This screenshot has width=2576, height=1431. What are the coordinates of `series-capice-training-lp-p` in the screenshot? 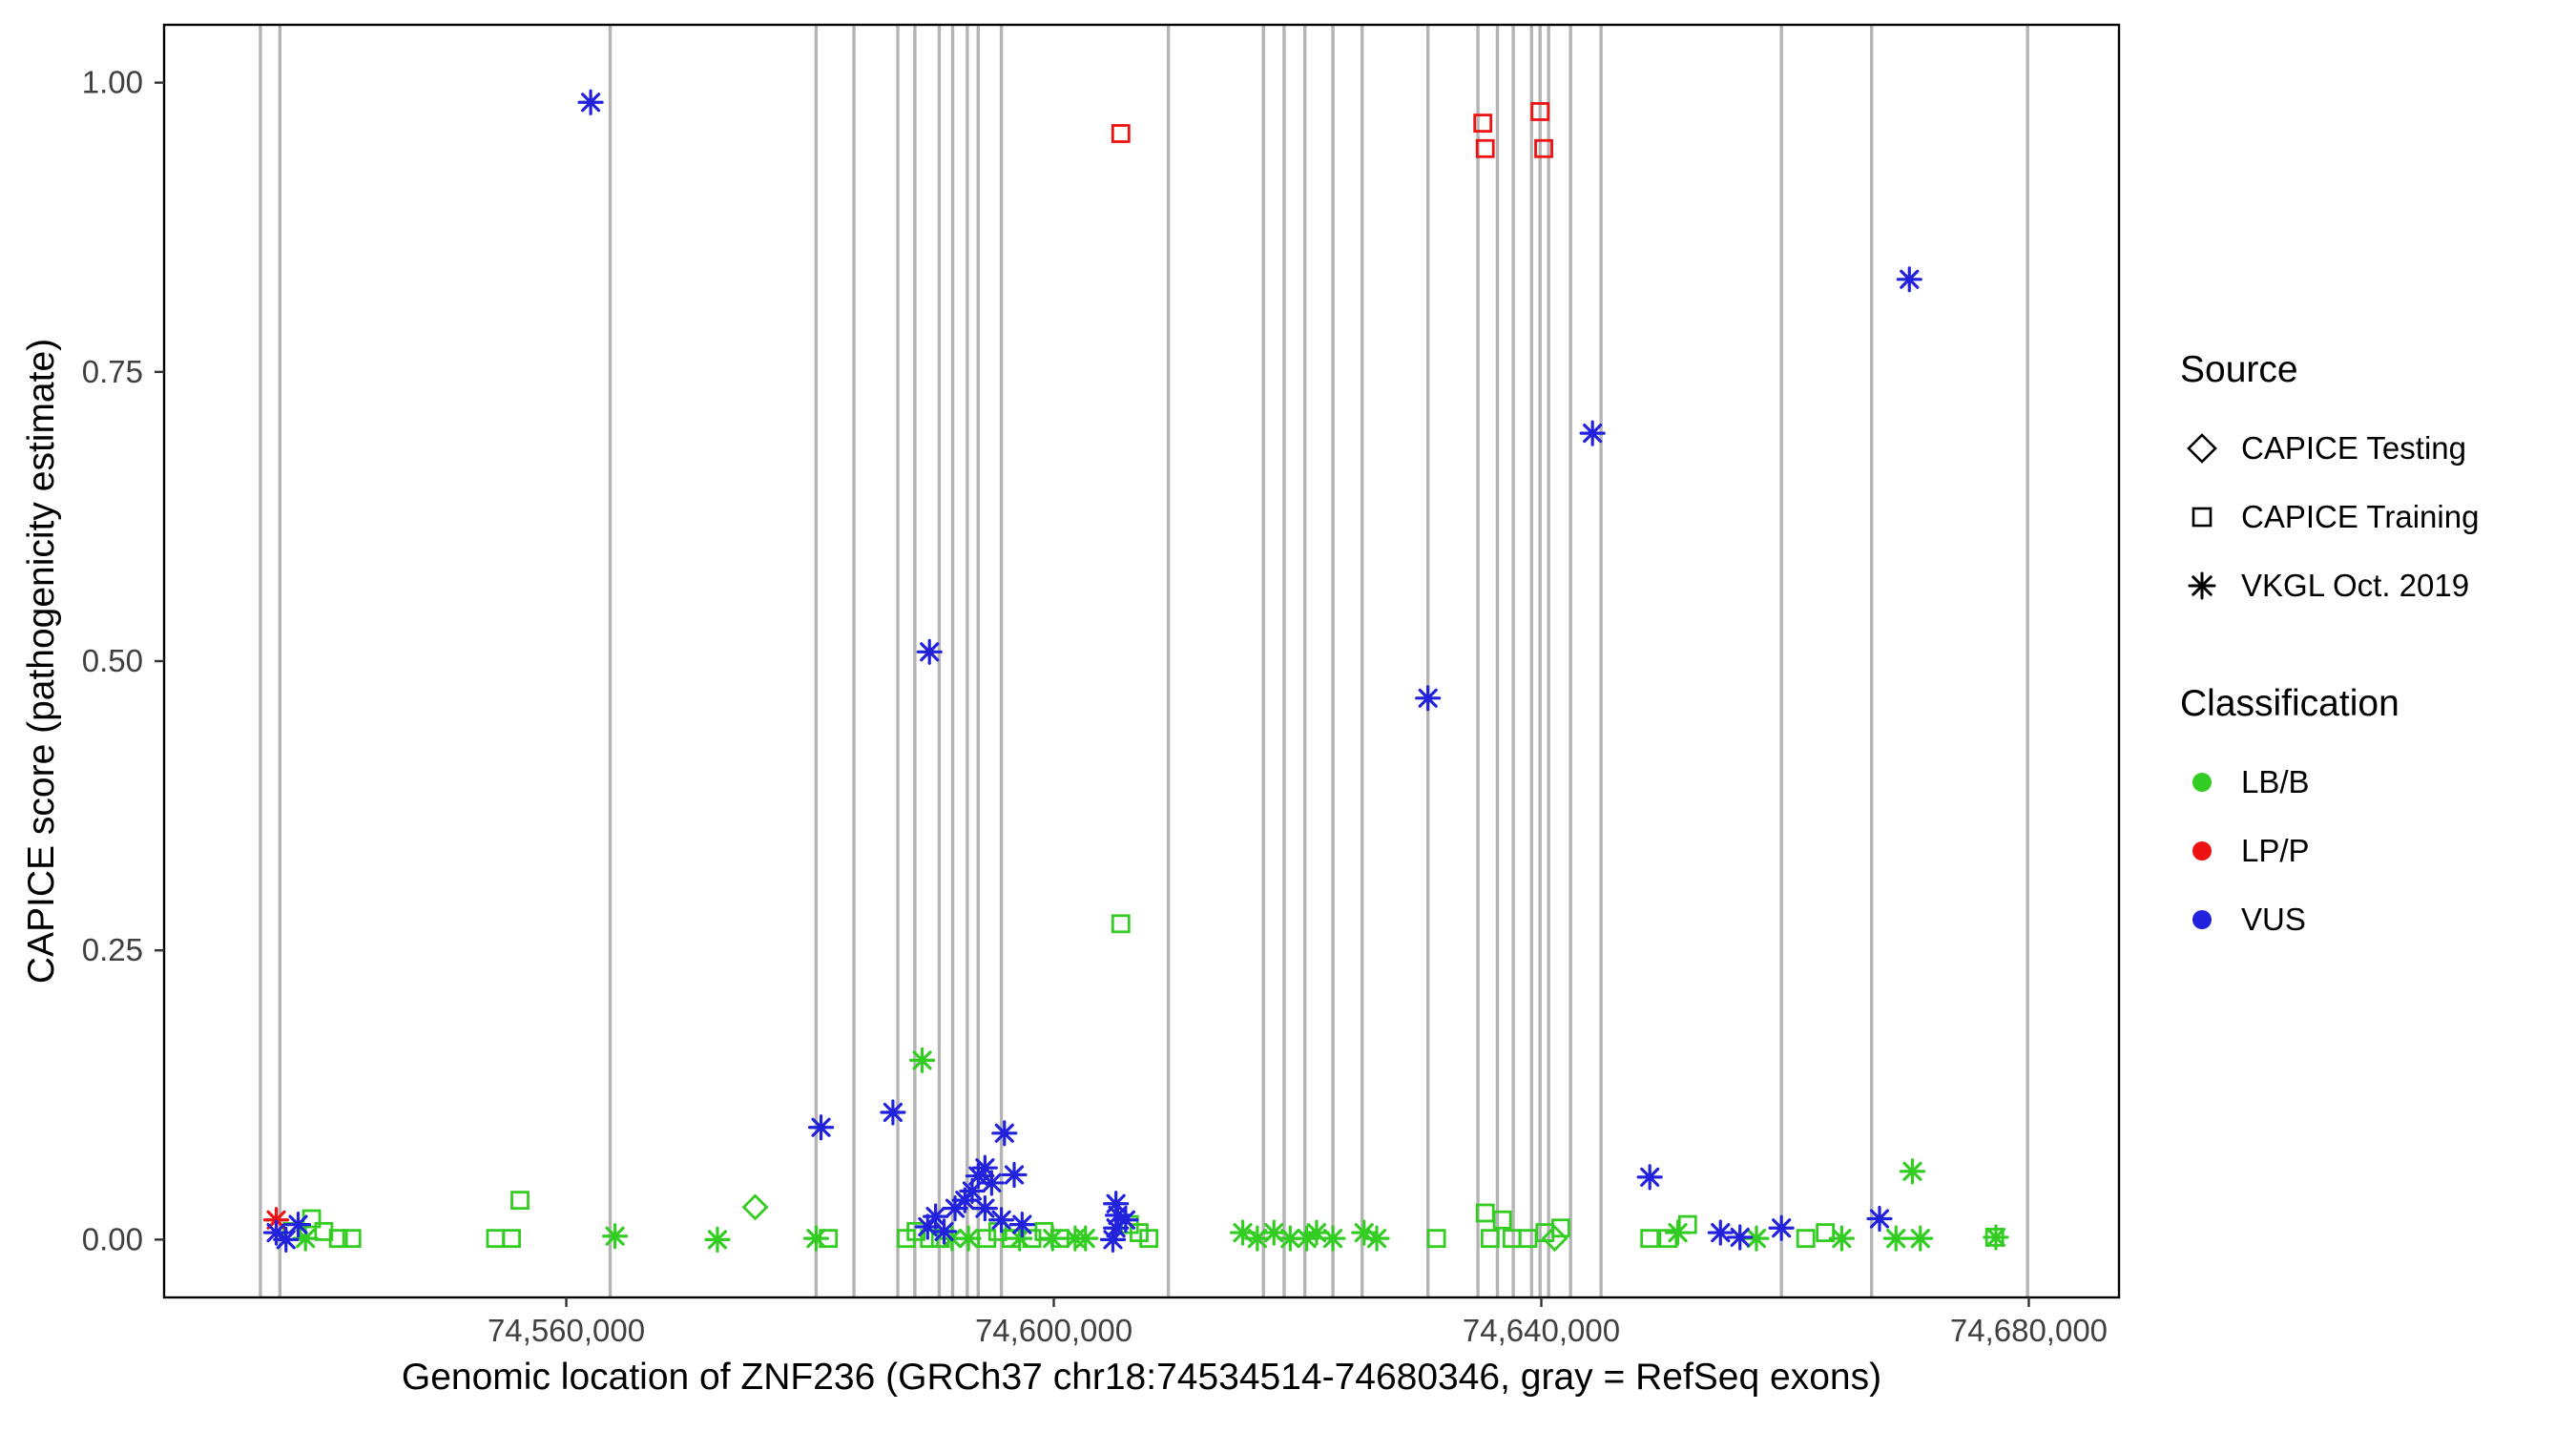 It's located at (1332, 130).